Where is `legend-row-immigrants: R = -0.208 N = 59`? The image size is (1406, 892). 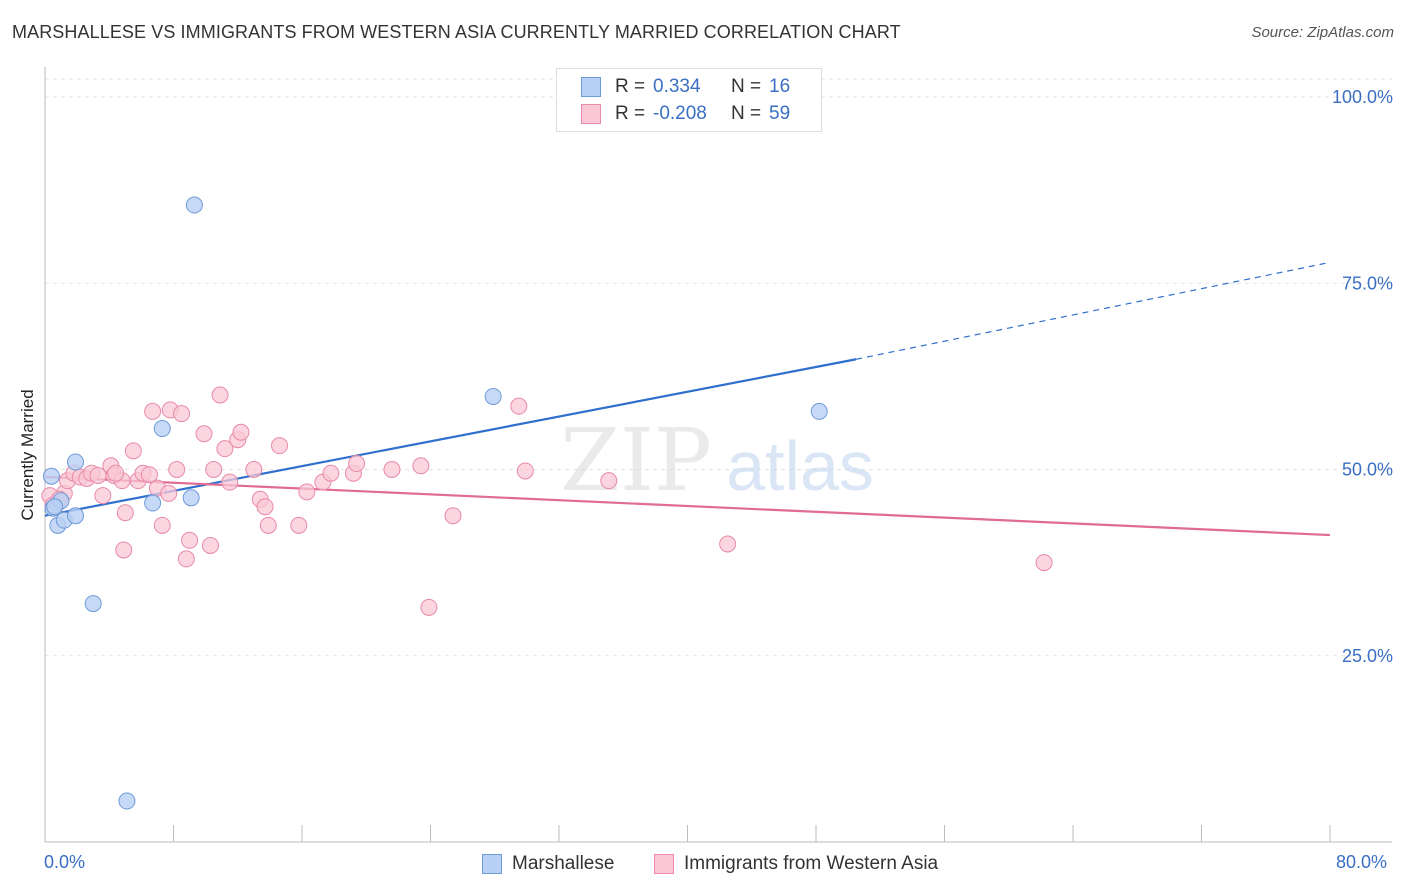
legend-row-immigrants: R = -0.208 N = 59 is located at coordinates (685, 114).